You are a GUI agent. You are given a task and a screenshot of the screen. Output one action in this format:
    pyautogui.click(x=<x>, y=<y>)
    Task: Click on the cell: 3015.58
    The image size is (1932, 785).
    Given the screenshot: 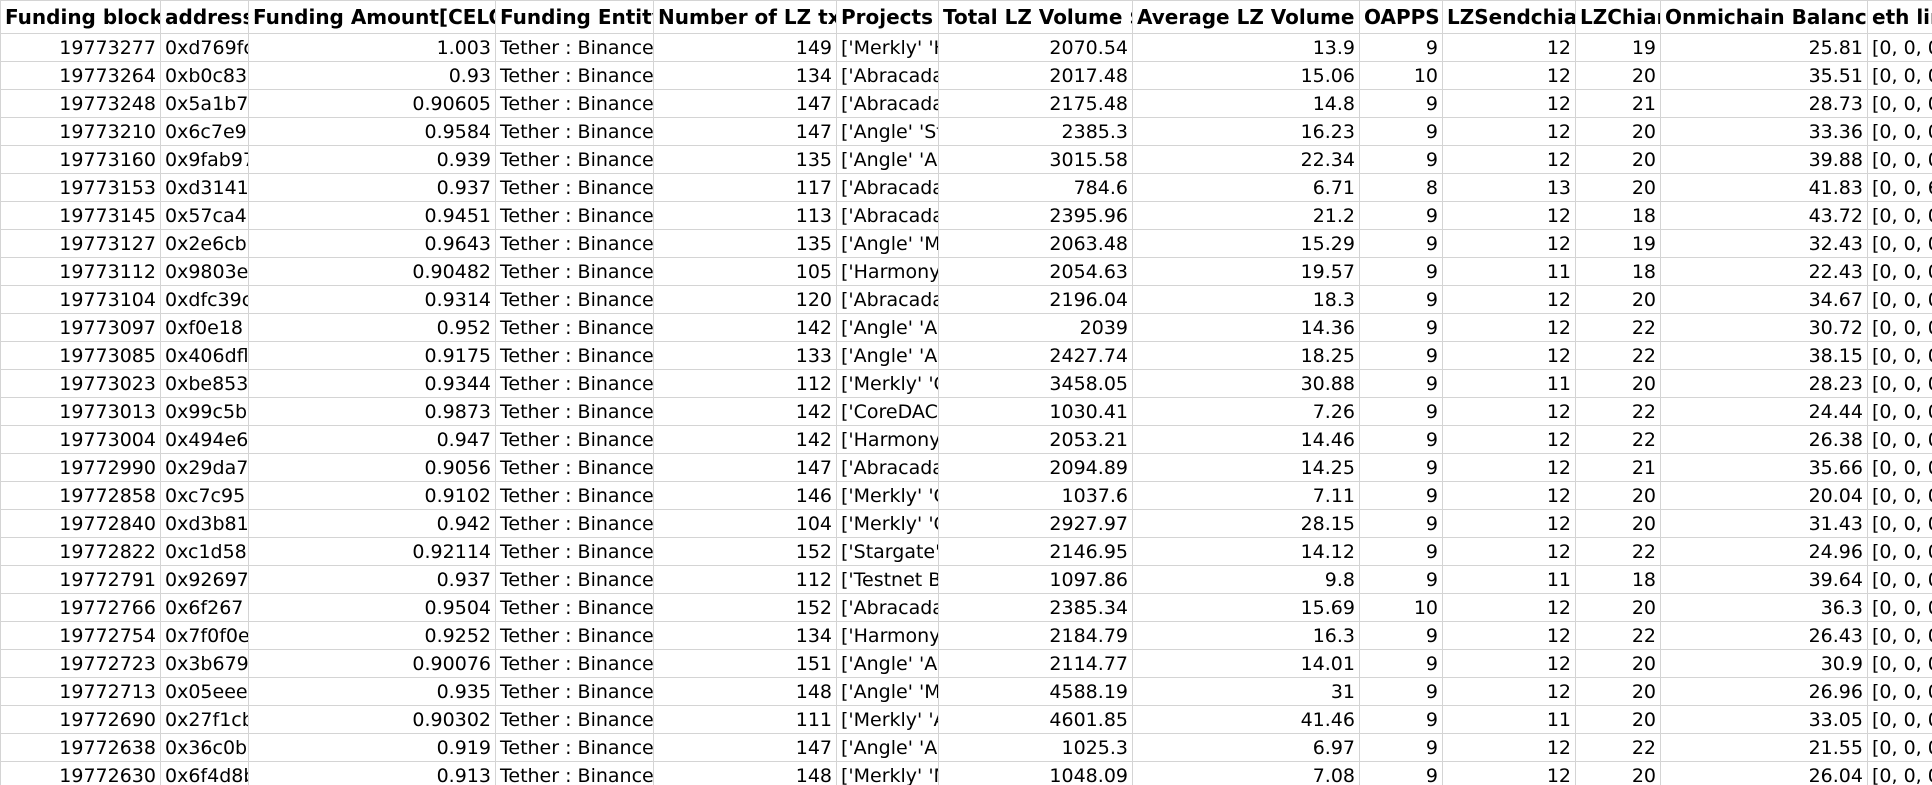 What is the action you would take?
    pyautogui.click(x=1035, y=159)
    